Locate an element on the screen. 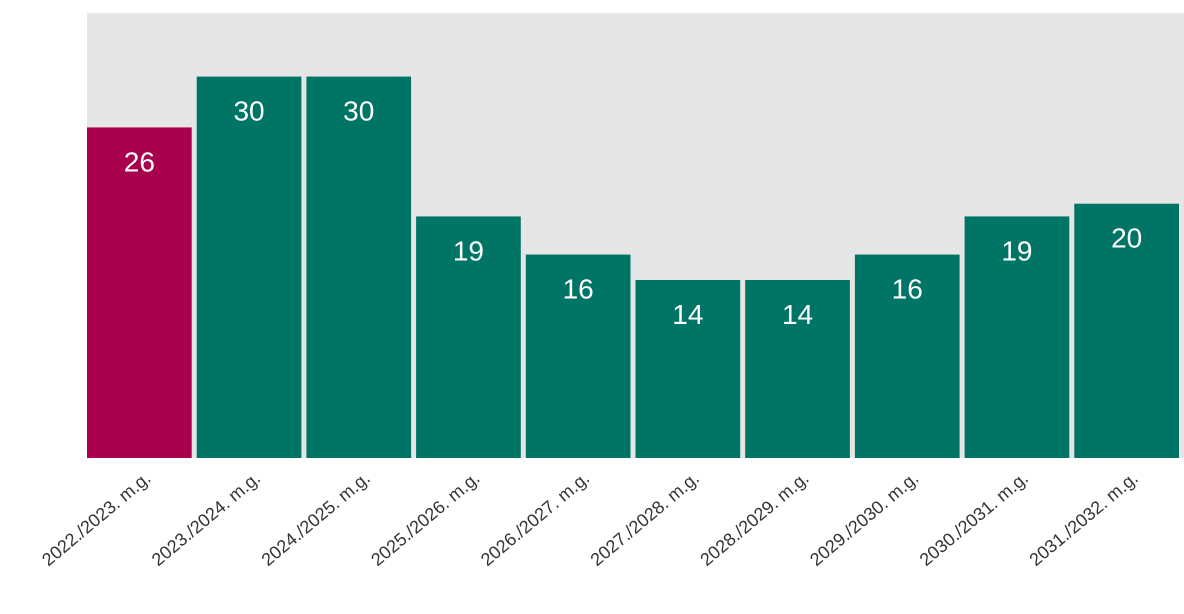  bar-value-label: 26 is located at coordinates (139, 161).